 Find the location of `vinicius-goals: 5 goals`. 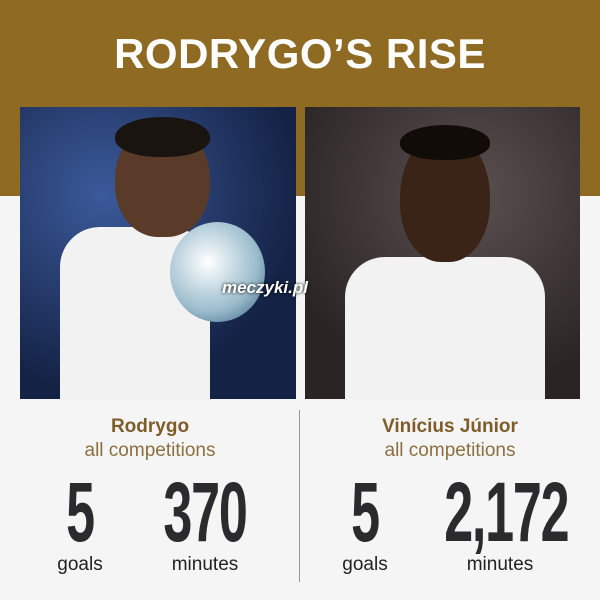

vinicius-goals: 5 goals is located at coordinates (365, 523).